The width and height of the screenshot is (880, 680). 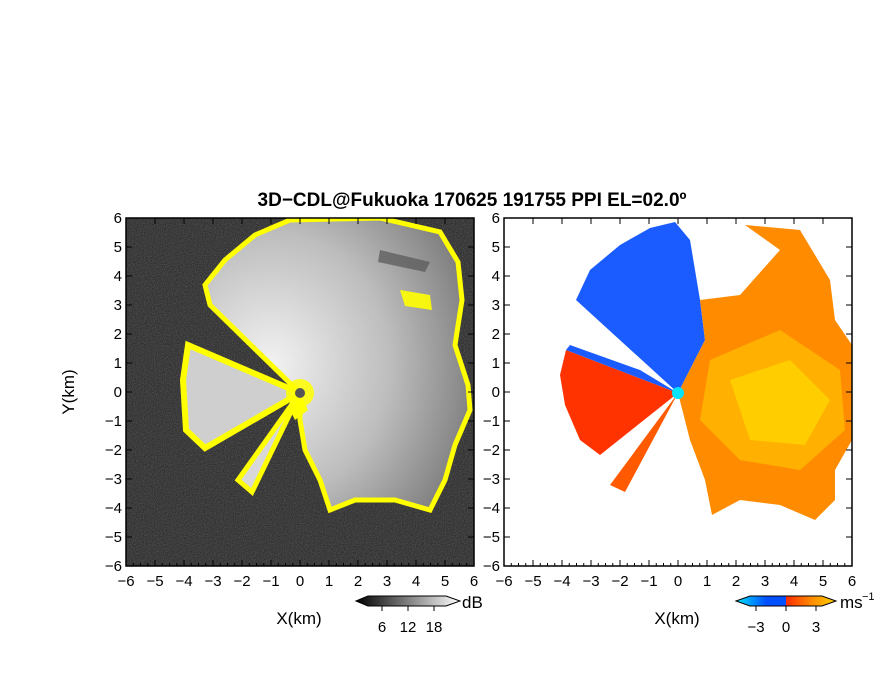 What do you see at coordinates (707, 581) in the screenshot?
I see `velocity-x-tick-label: 1` at bounding box center [707, 581].